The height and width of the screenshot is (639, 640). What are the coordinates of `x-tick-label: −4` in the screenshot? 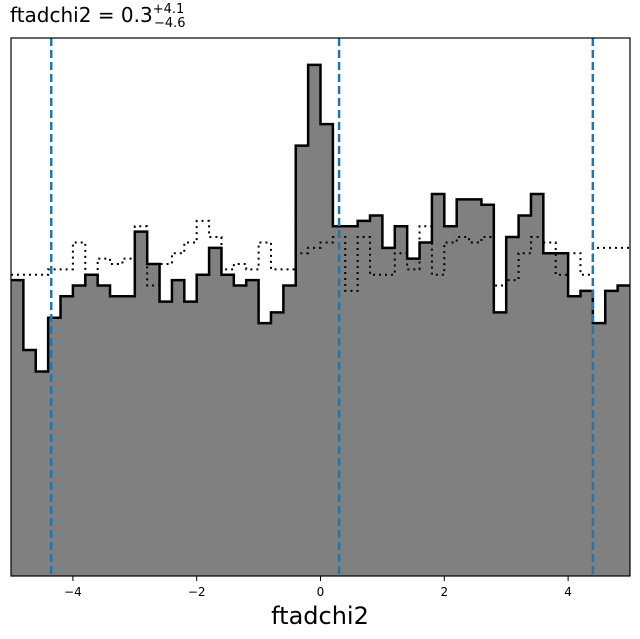 It's located at (73, 592).